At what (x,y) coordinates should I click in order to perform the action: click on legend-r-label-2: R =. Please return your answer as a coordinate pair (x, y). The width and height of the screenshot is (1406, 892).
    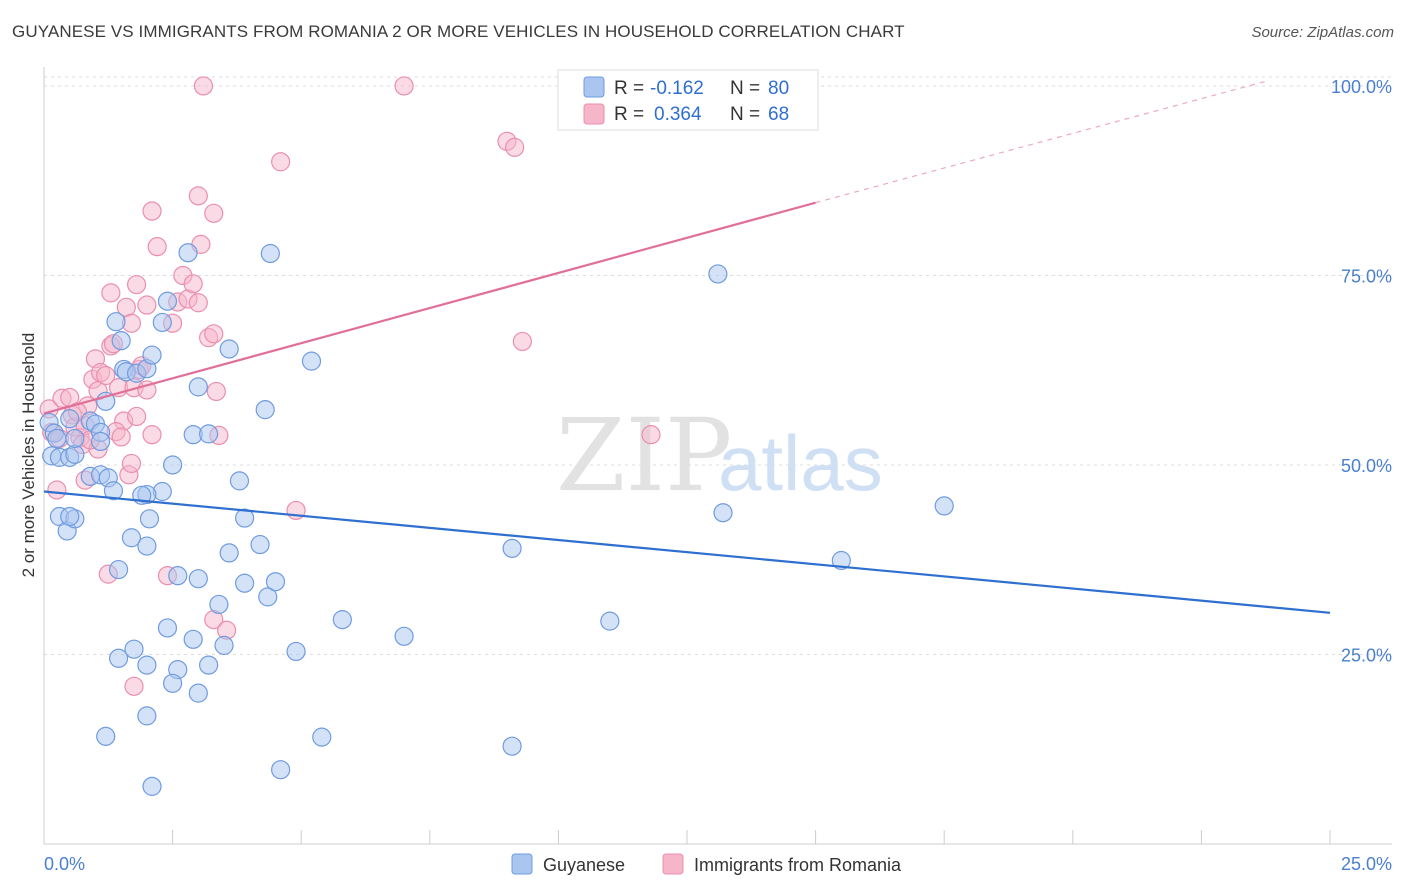
    Looking at the image, I should click on (629, 114).